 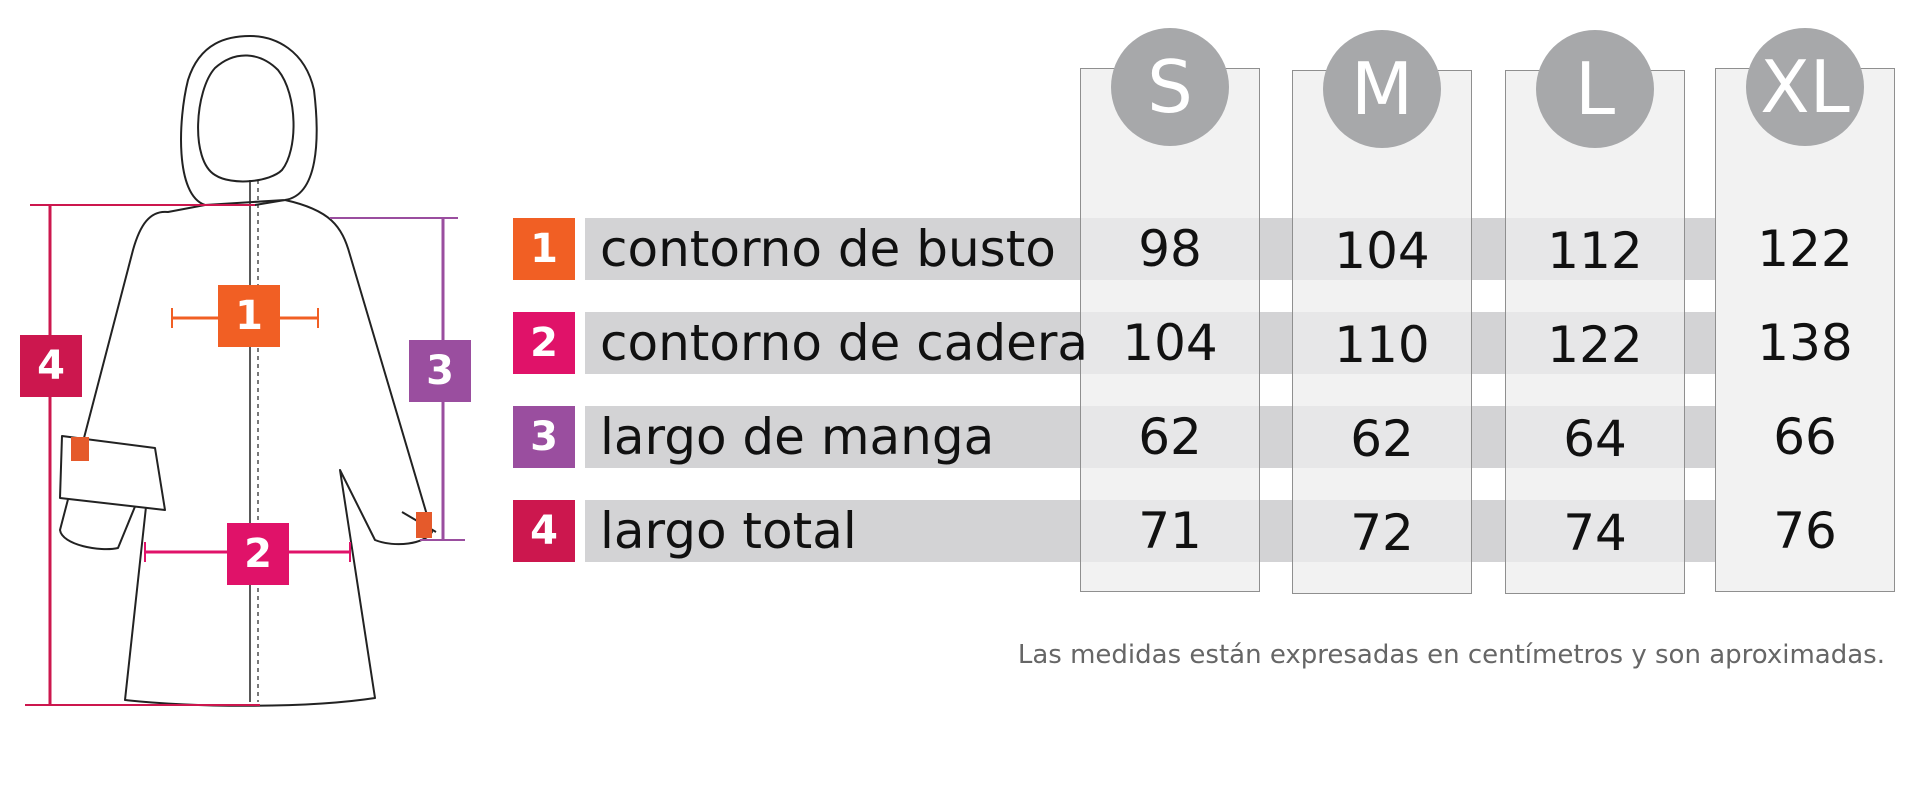 I want to click on cell-total-l: 74, so click(x=1595, y=533).